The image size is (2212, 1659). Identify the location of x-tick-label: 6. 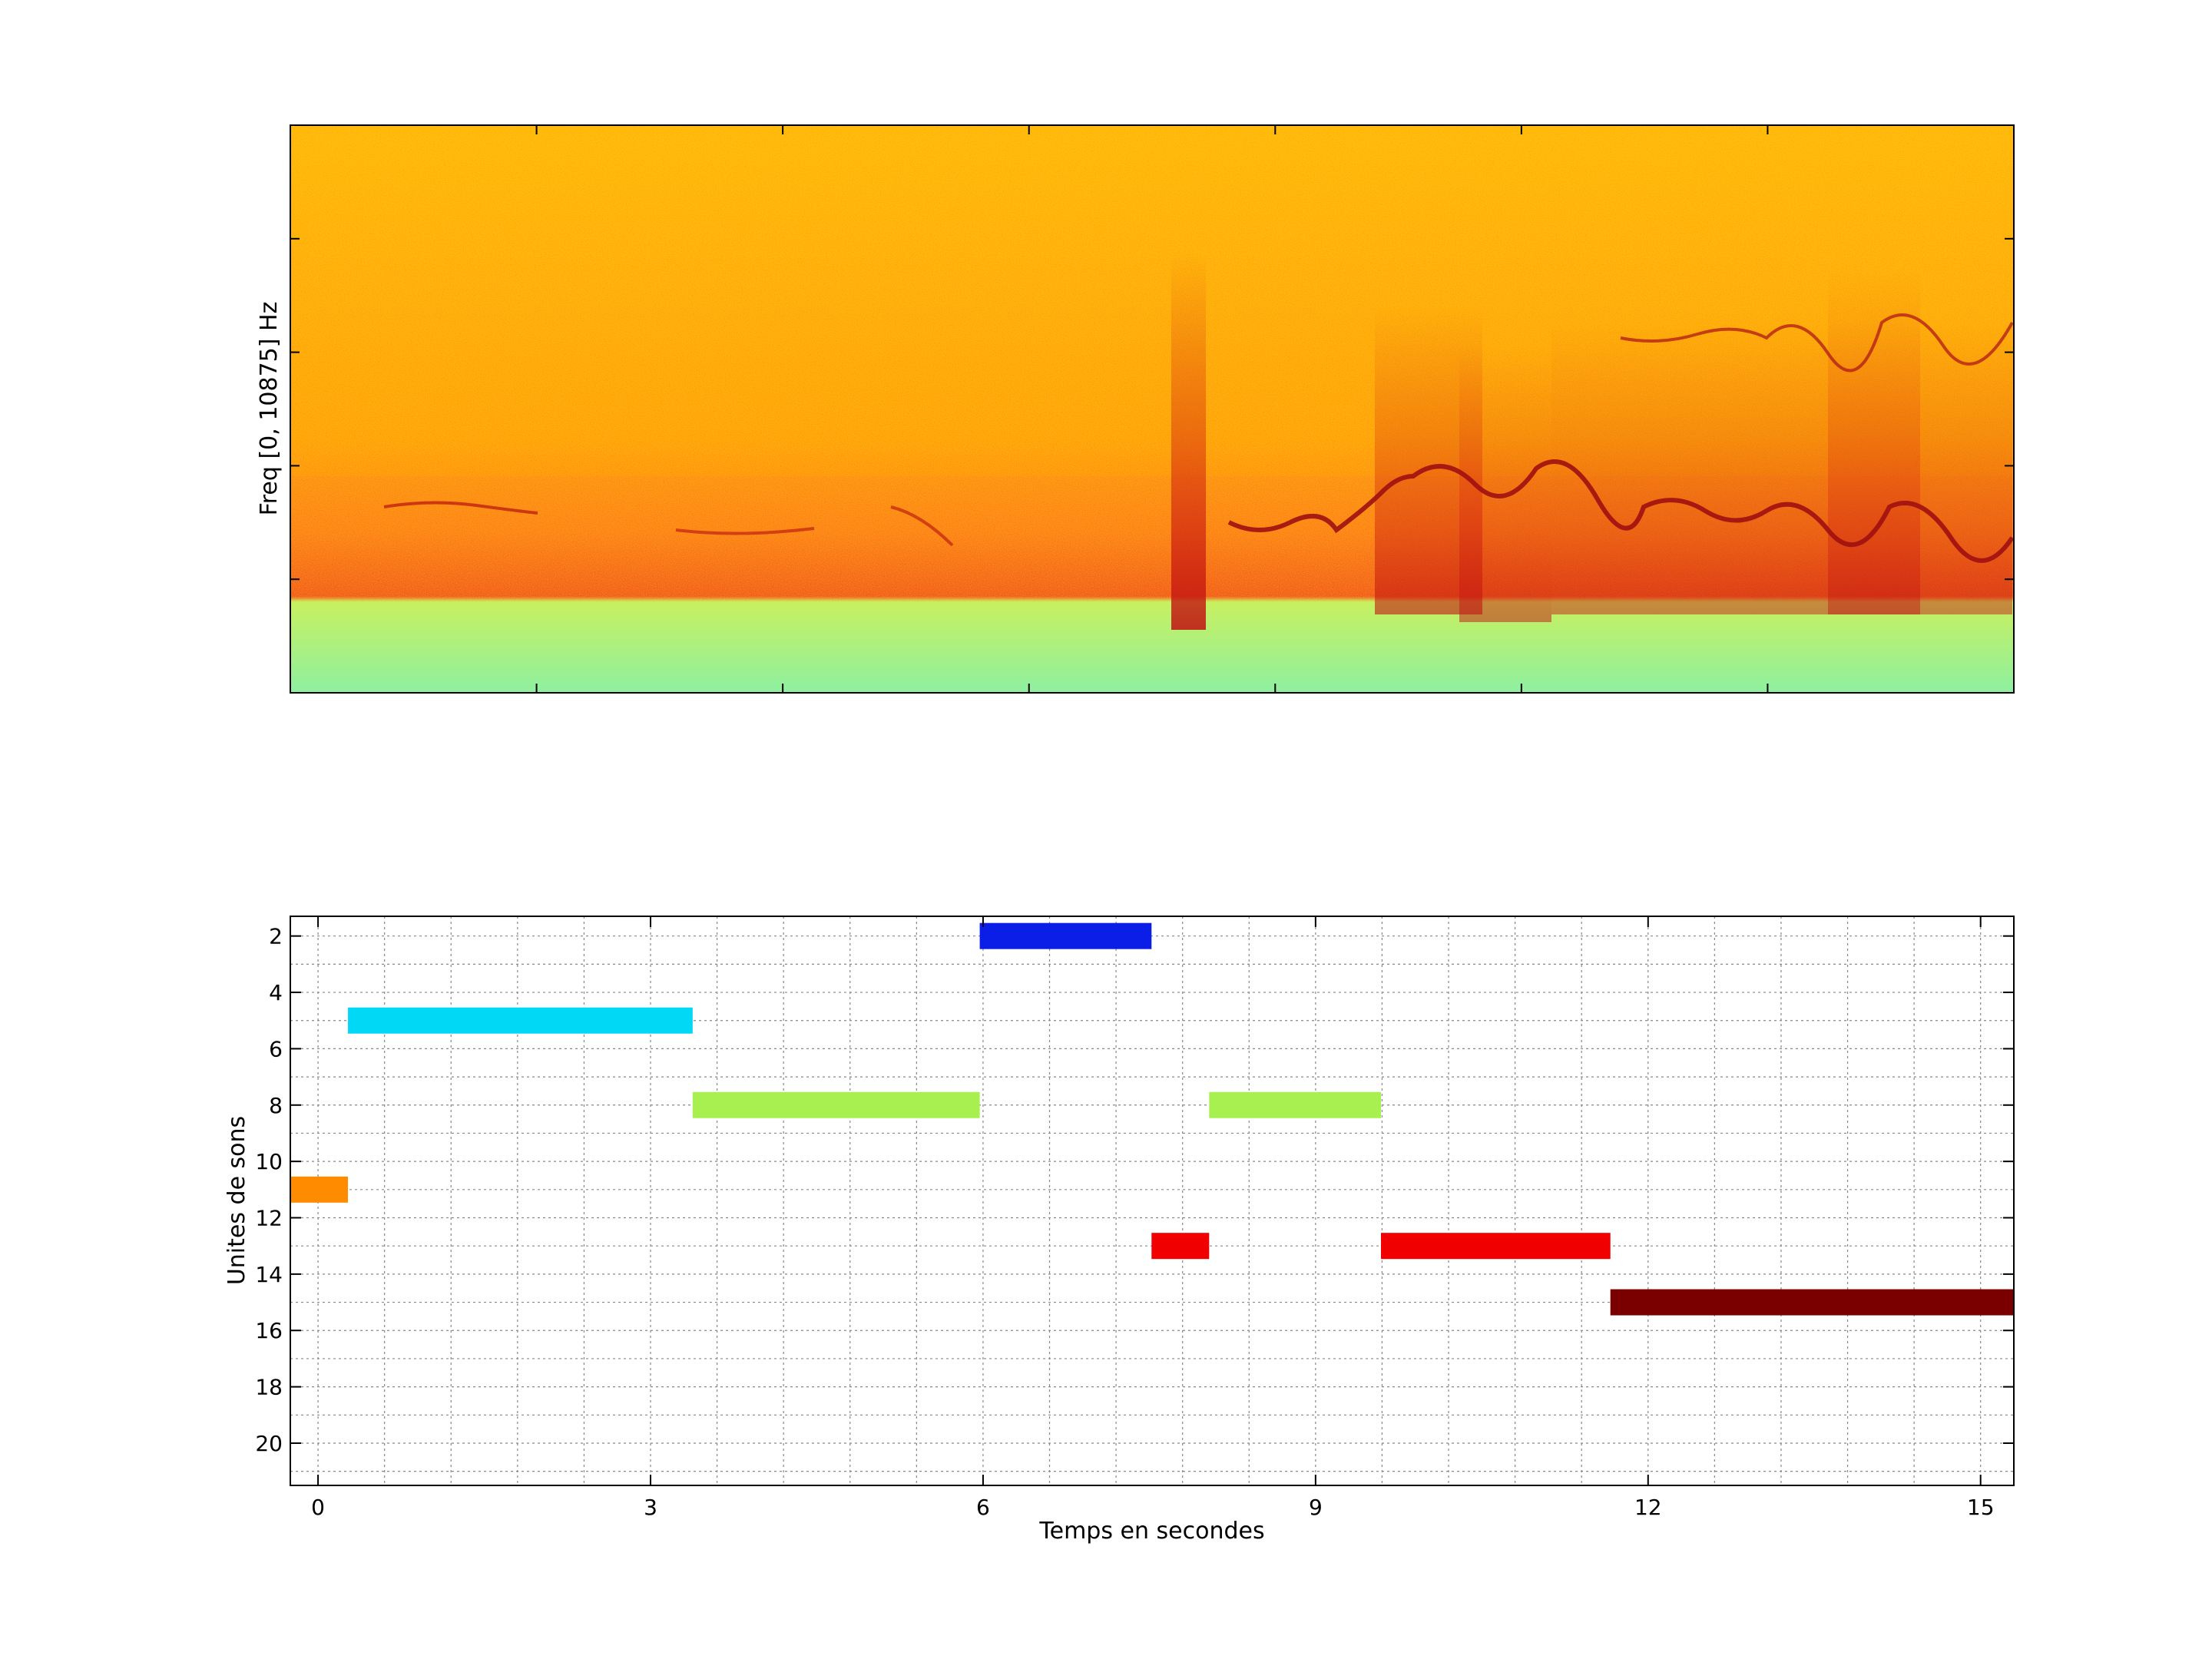
(983, 1507).